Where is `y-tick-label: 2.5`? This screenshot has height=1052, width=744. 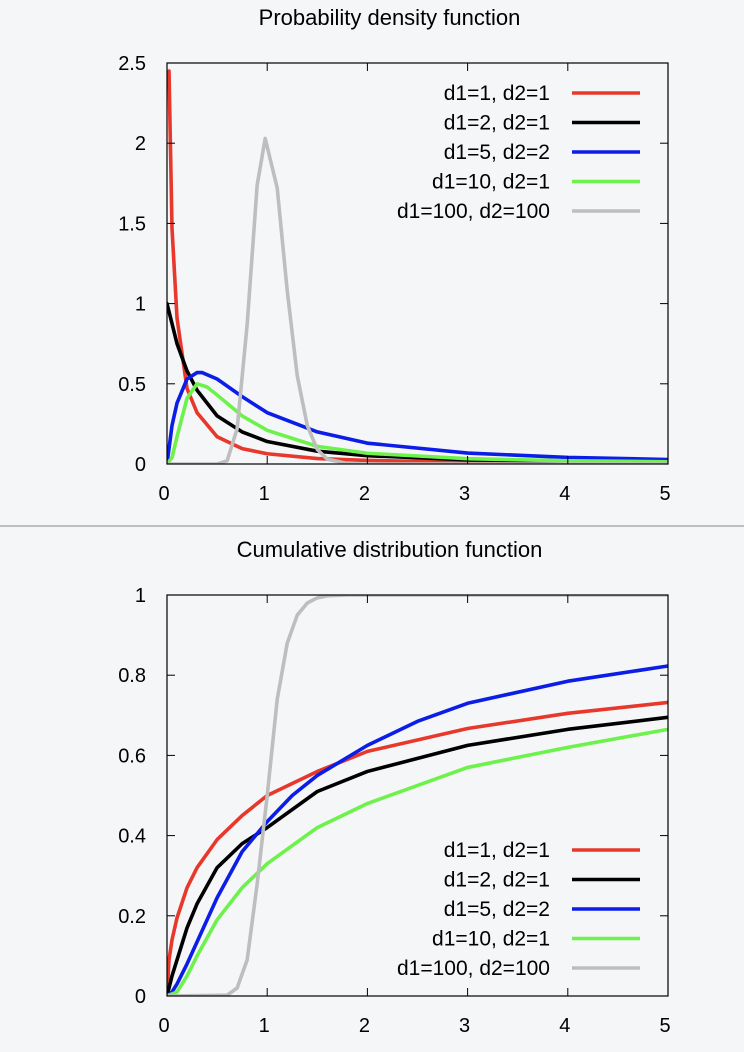
y-tick-label: 2.5 is located at coordinates (132, 64).